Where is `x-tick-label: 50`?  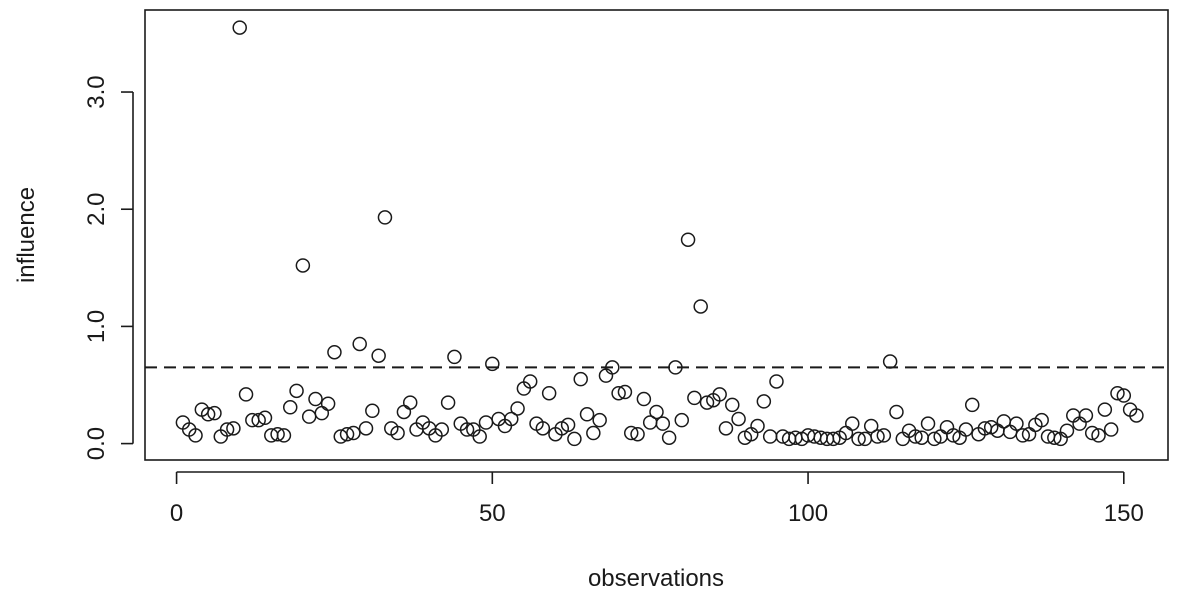
x-tick-label: 50 is located at coordinates (492, 513).